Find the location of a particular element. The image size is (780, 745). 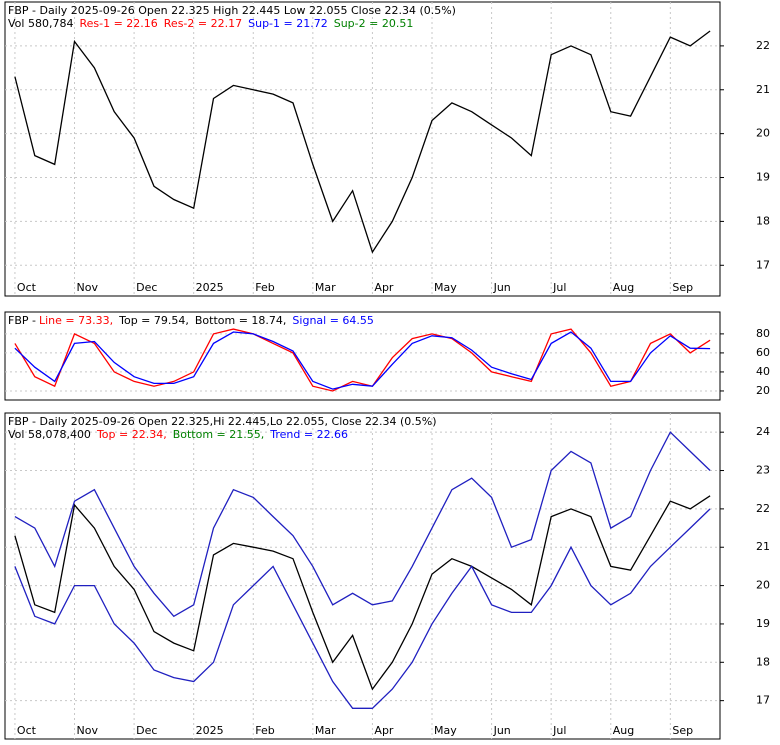

annotation: Sup-2 = 20.51 is located at coordinates (374, 23).